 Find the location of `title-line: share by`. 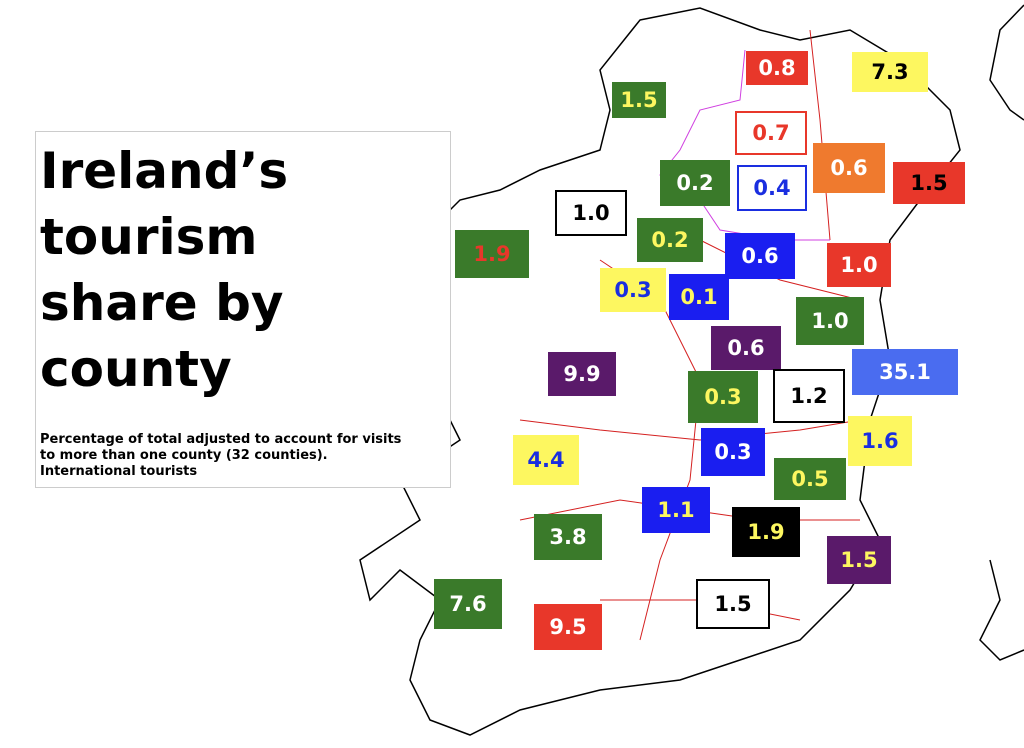

title-line: share by is located at coordinates (162, 303).